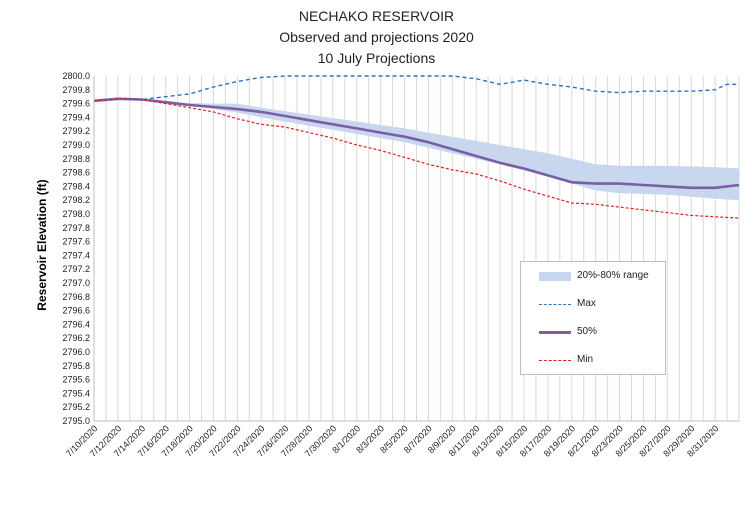 This screenshot has width=753, height=511. What do you see at coordinates (555, 276) in the screenshot?
I see `legend-swatch-band` at bounding box center [555, 276].